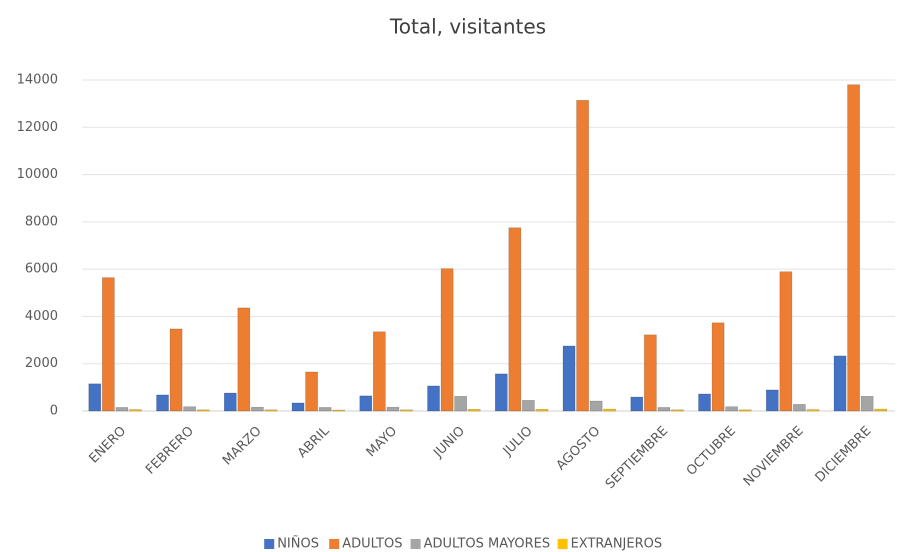  What do you see at coordinates (41, 221) in the screenshot?
I see `y-tick-label: 8000` at bounding box center [41, 221].